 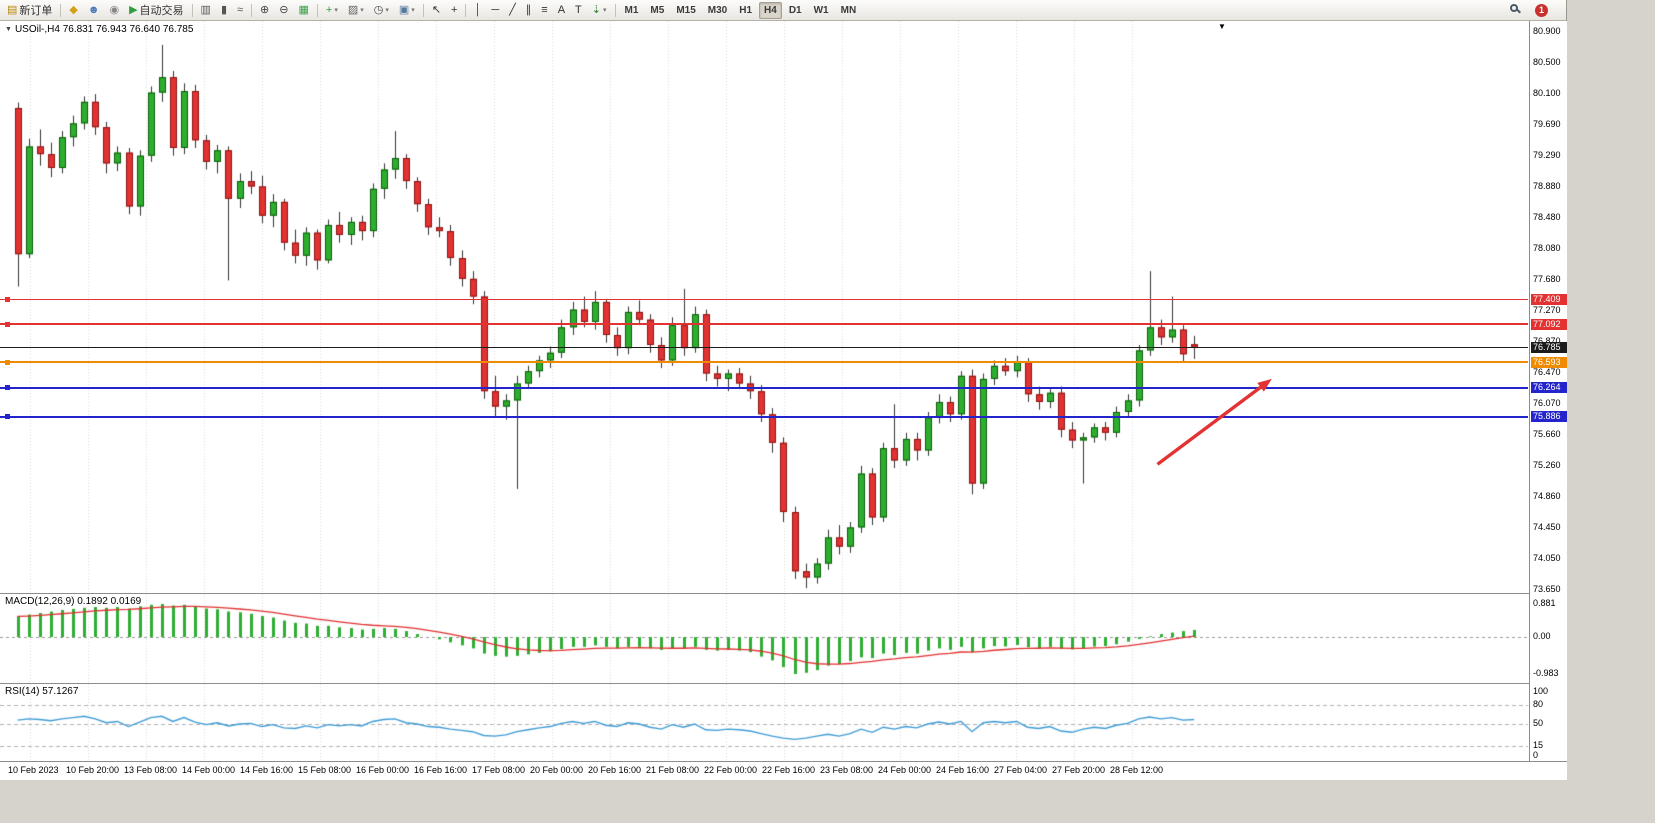 I want to click on new-chart-button: + ▾, so click(x=332, y=10).